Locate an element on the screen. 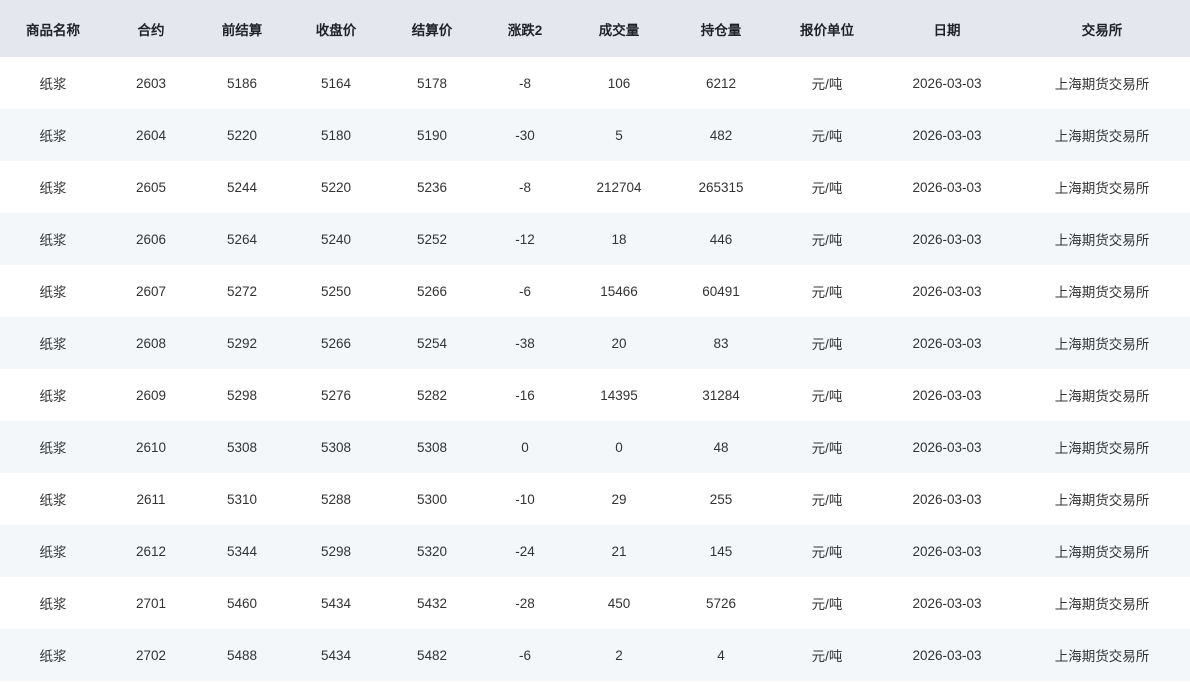  cell-oi: 255 is located at coordinates (721, 499).